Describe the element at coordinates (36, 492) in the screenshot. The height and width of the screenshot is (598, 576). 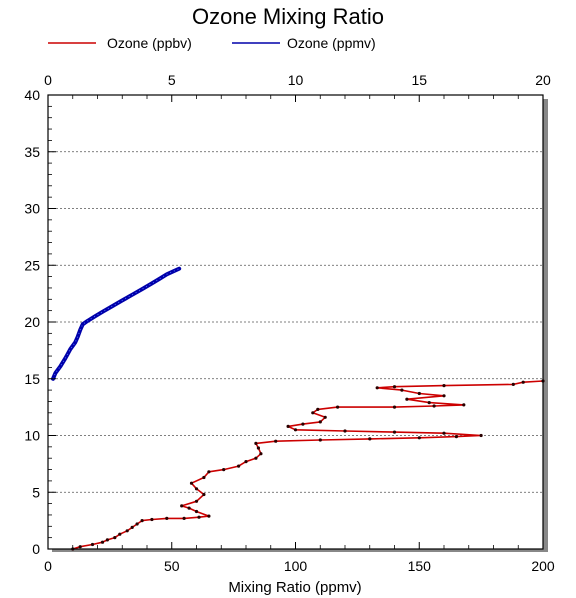
I see `y-tick-label: 5` at that location.